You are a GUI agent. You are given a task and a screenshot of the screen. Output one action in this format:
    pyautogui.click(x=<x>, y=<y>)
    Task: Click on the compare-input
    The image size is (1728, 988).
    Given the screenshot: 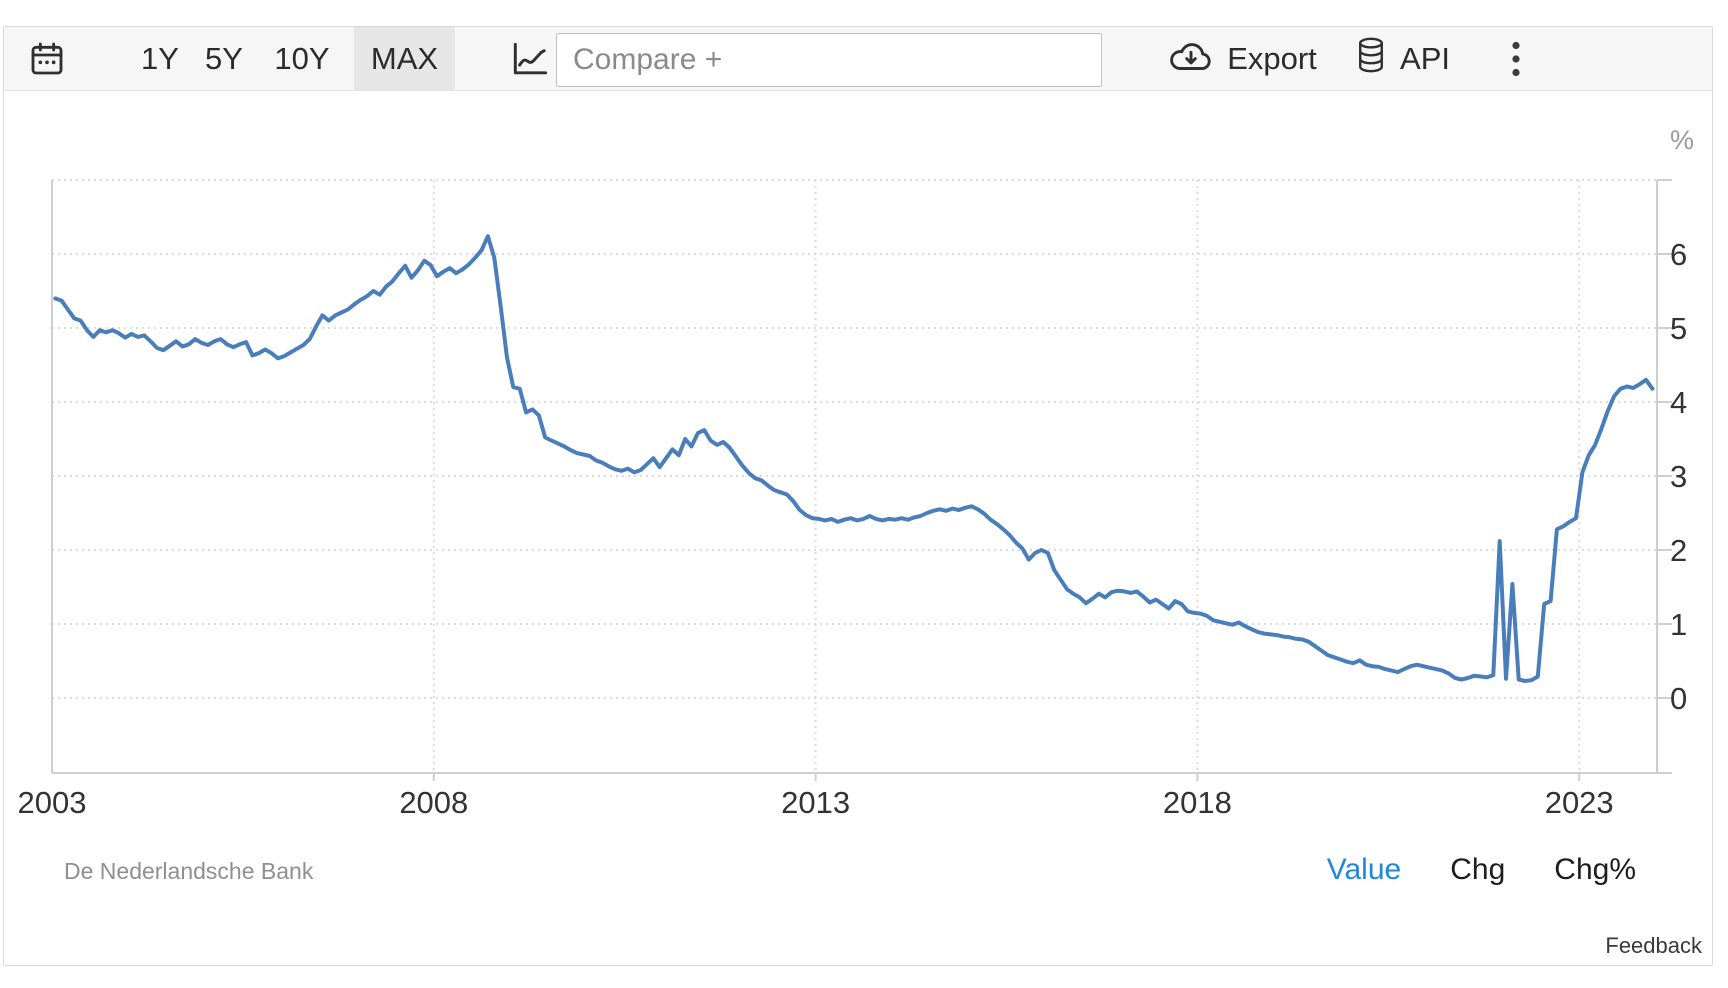 What is the action you would take?
    pyautogui.click(x=829, y=60)
    